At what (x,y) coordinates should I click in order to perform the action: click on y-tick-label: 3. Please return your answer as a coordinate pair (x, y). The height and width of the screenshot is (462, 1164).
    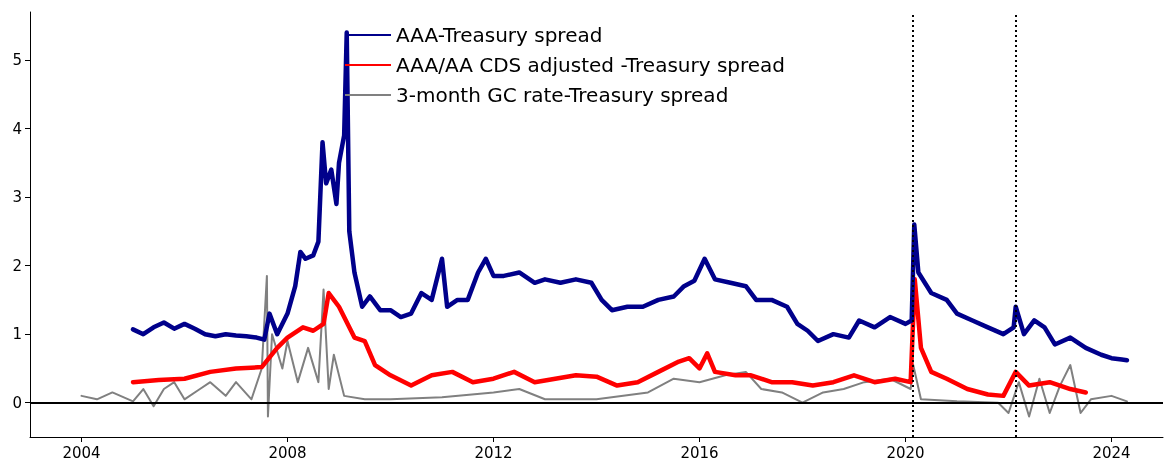
    Looking at the image, I should click on (17, 197).